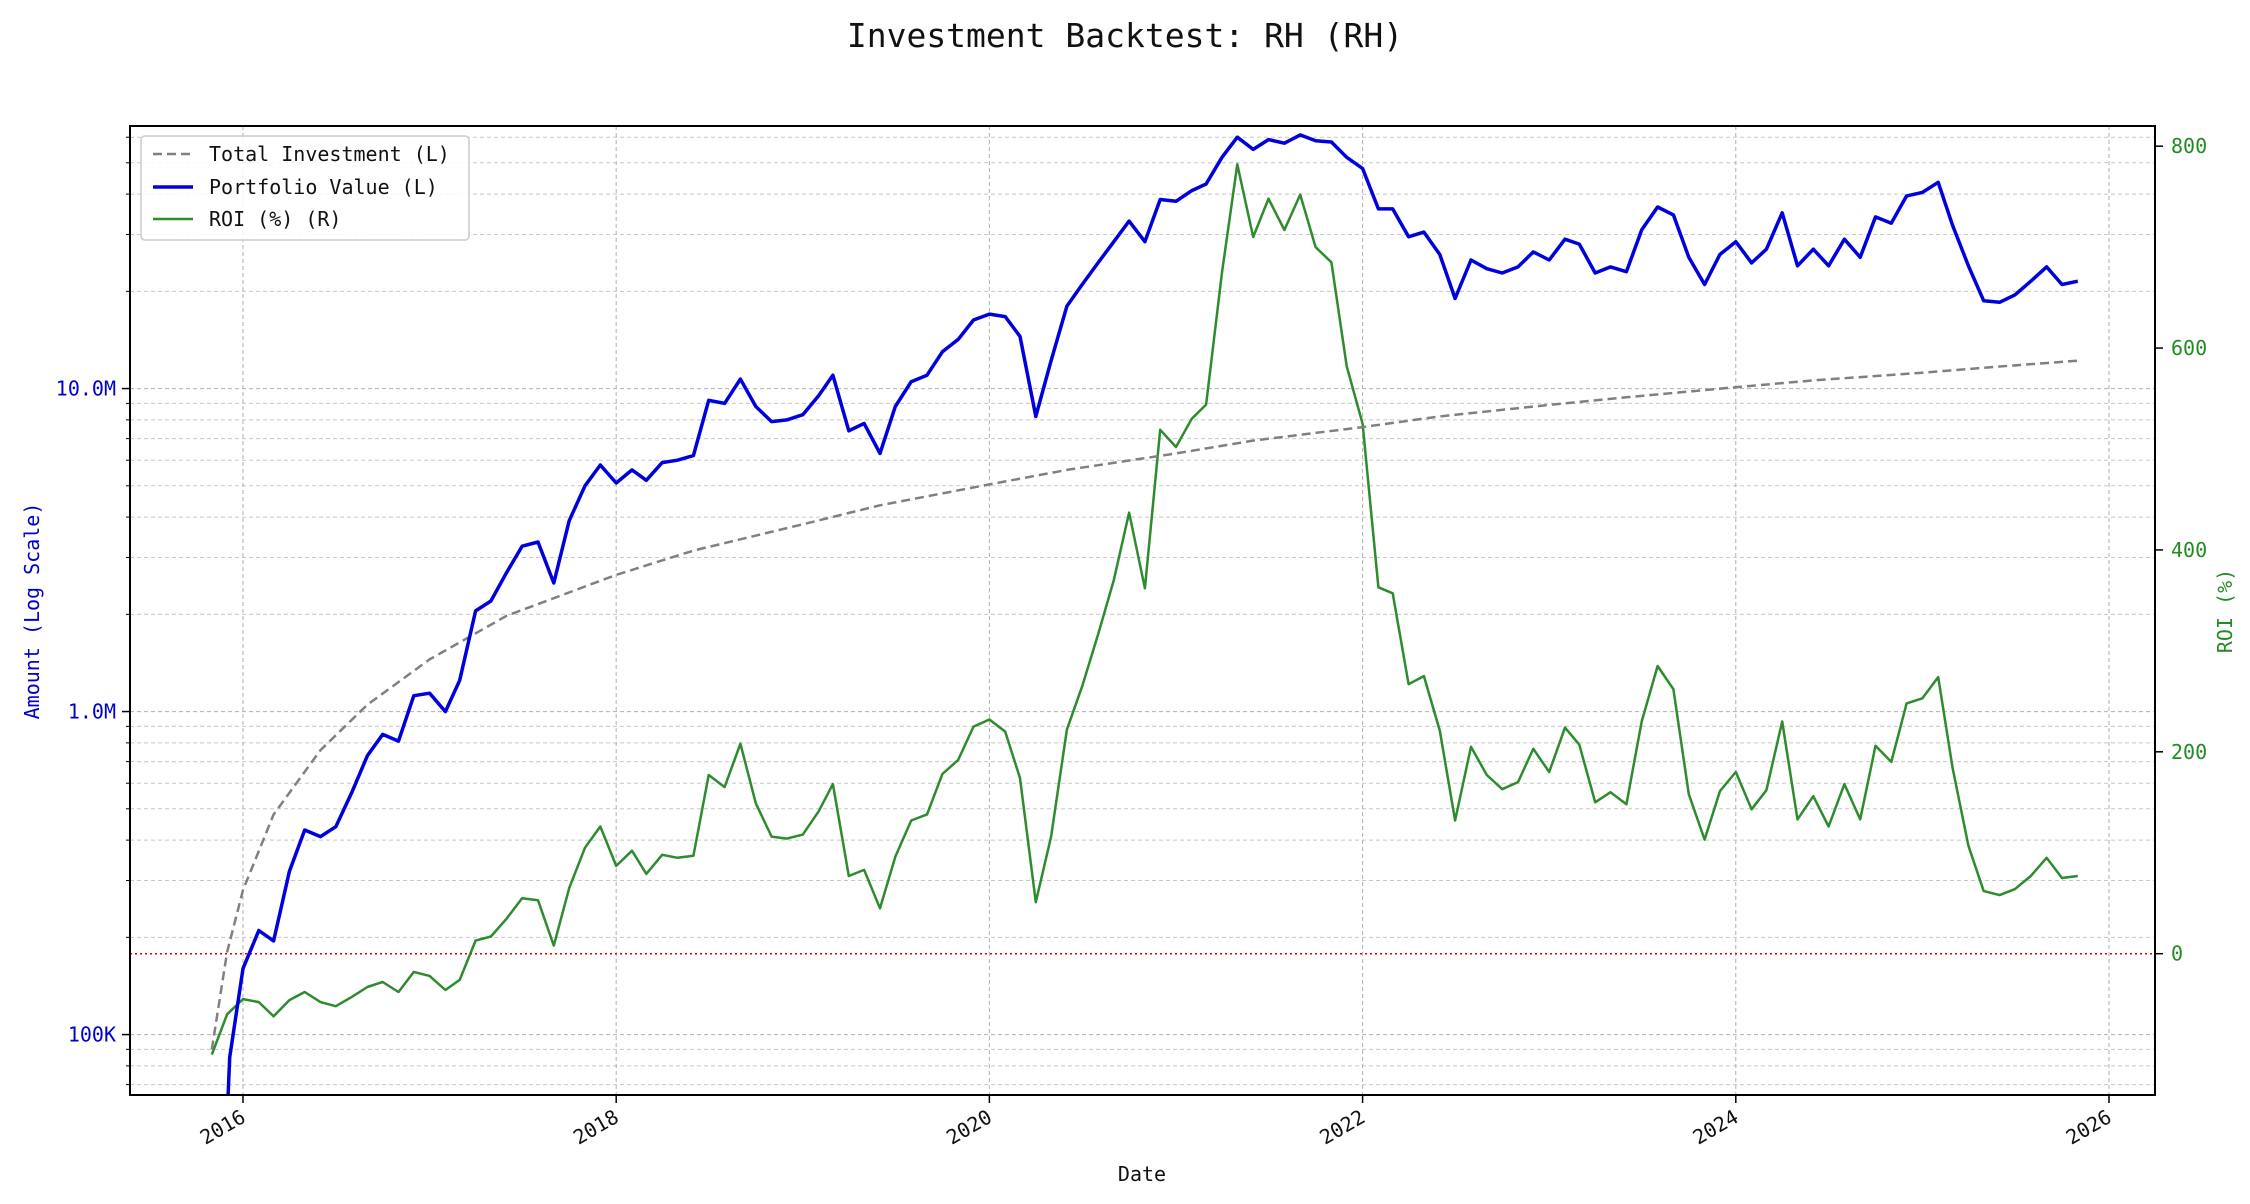  What do you see at coordinates (2189, 146) in the screenshot?
I see `y-right-tick-label: 800` at bounding box center [2189, 146].